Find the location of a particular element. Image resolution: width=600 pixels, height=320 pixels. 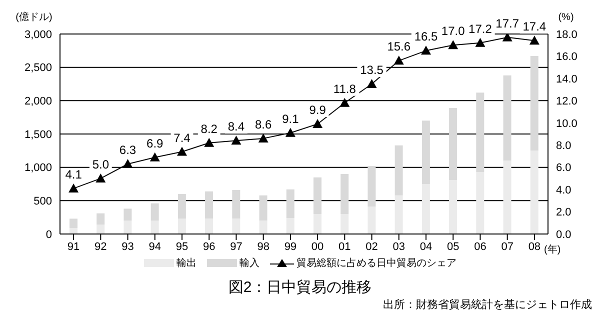

y2-tick-label: 0.0 is located at coordinates (564, 234).